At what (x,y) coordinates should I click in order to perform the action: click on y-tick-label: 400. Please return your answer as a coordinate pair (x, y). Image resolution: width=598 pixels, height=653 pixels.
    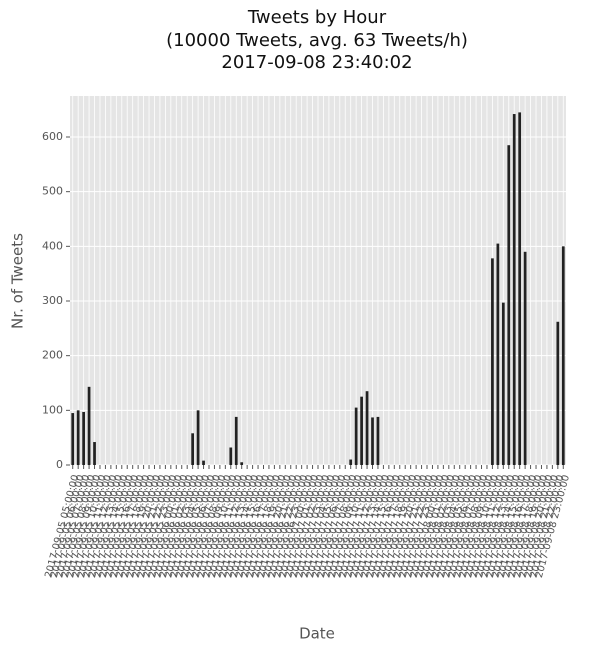
    Looking at the image, I should click on (52, 245).